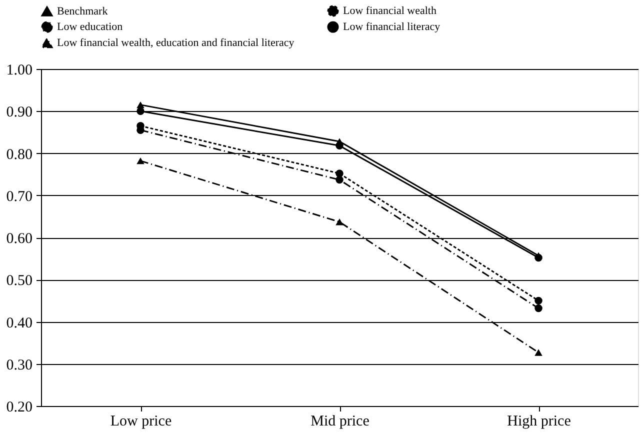 This screenshot has height=433, width=643. Describe the element at coordinates (19, 154) in the screenshot. I see `y-tick-label: 0.80` at that location.